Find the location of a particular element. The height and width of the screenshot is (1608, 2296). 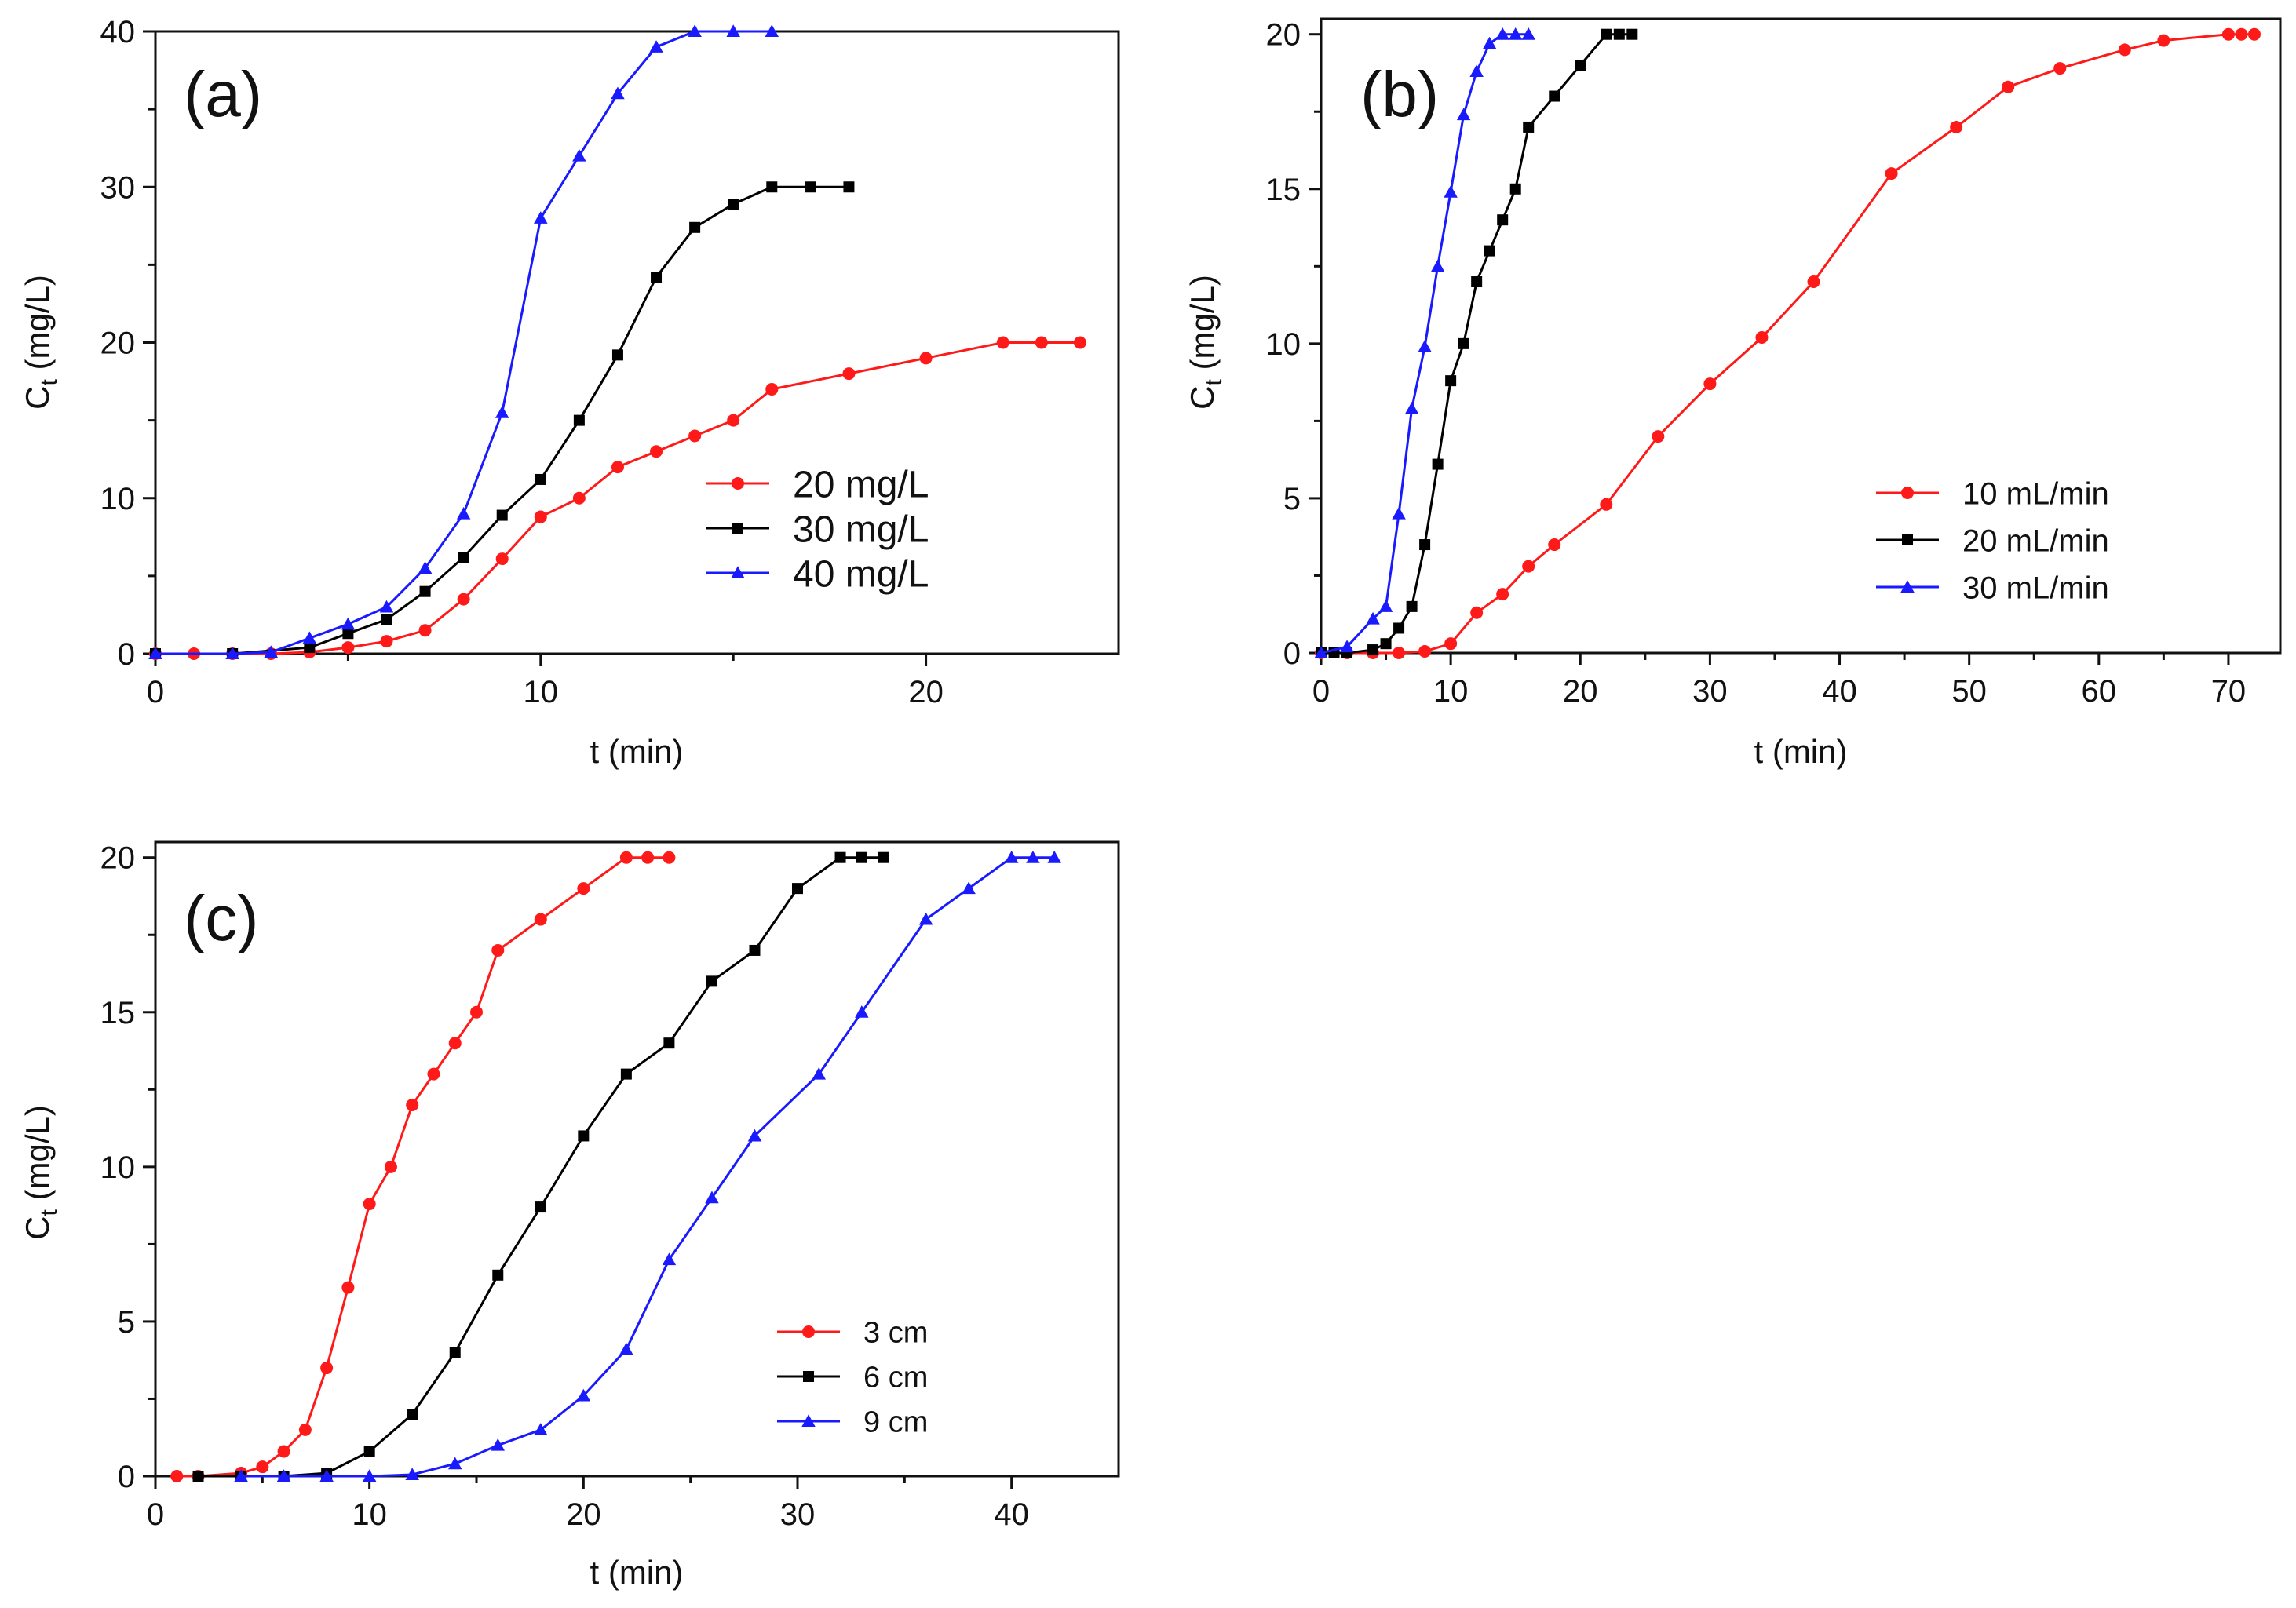

legend-label-a-2: 40 mg/L is located at coordinates (861, 574).